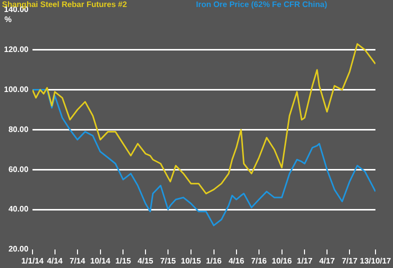 The height and width of the screenshot is (268, 393). Describe the element at coordinates (191, 261) in the screenshot. I see `x-tick-label: 10/15` at that location.